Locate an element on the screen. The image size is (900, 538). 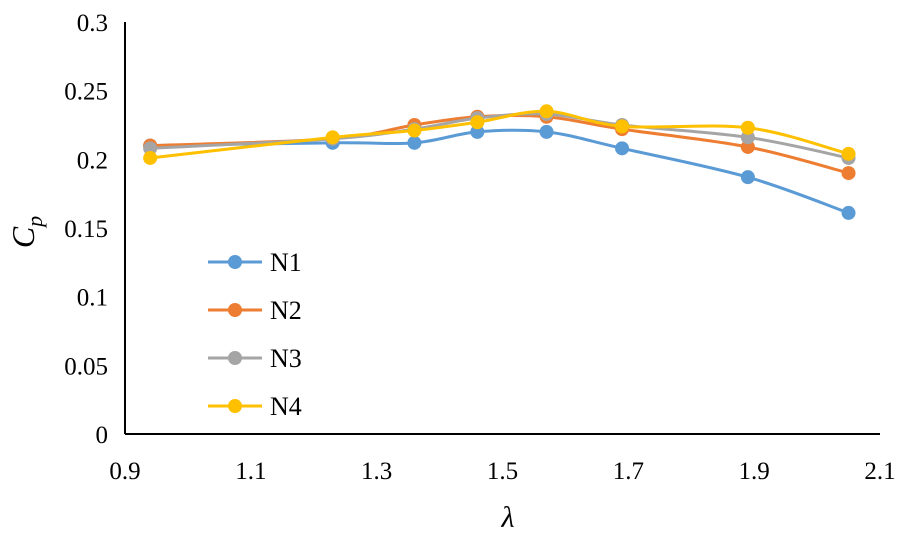
legend-item-n1: N1 is located at coordinates (255, 262).